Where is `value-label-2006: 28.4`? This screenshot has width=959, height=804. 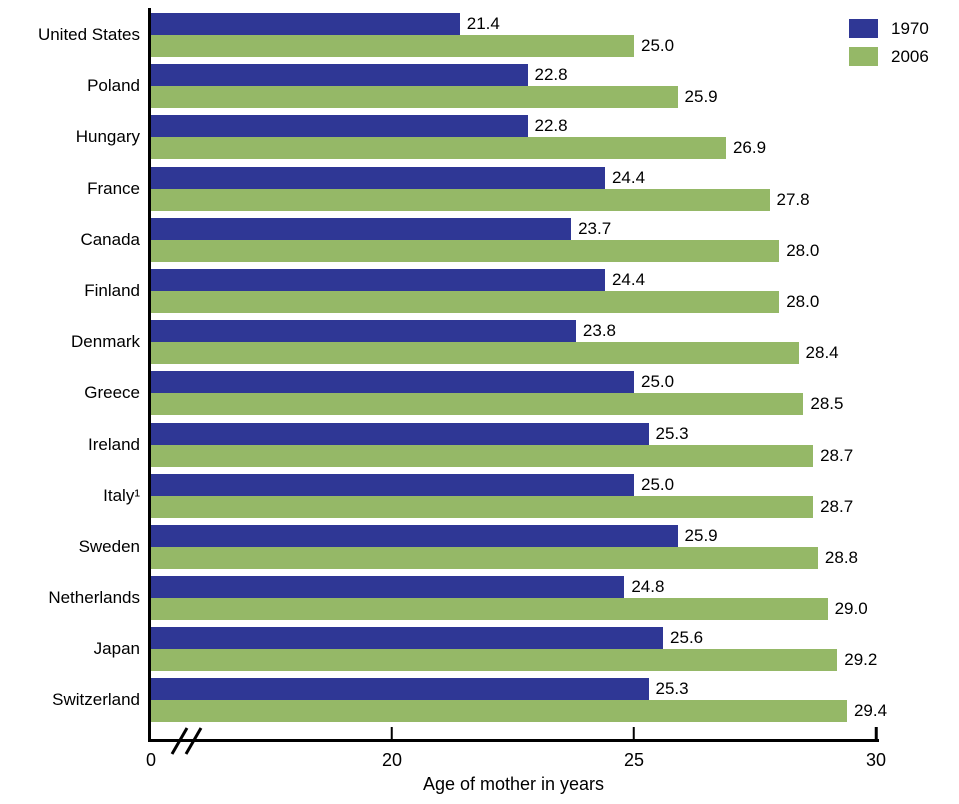
value-label-2006: 28.4 is located at coordinates (822, 353).